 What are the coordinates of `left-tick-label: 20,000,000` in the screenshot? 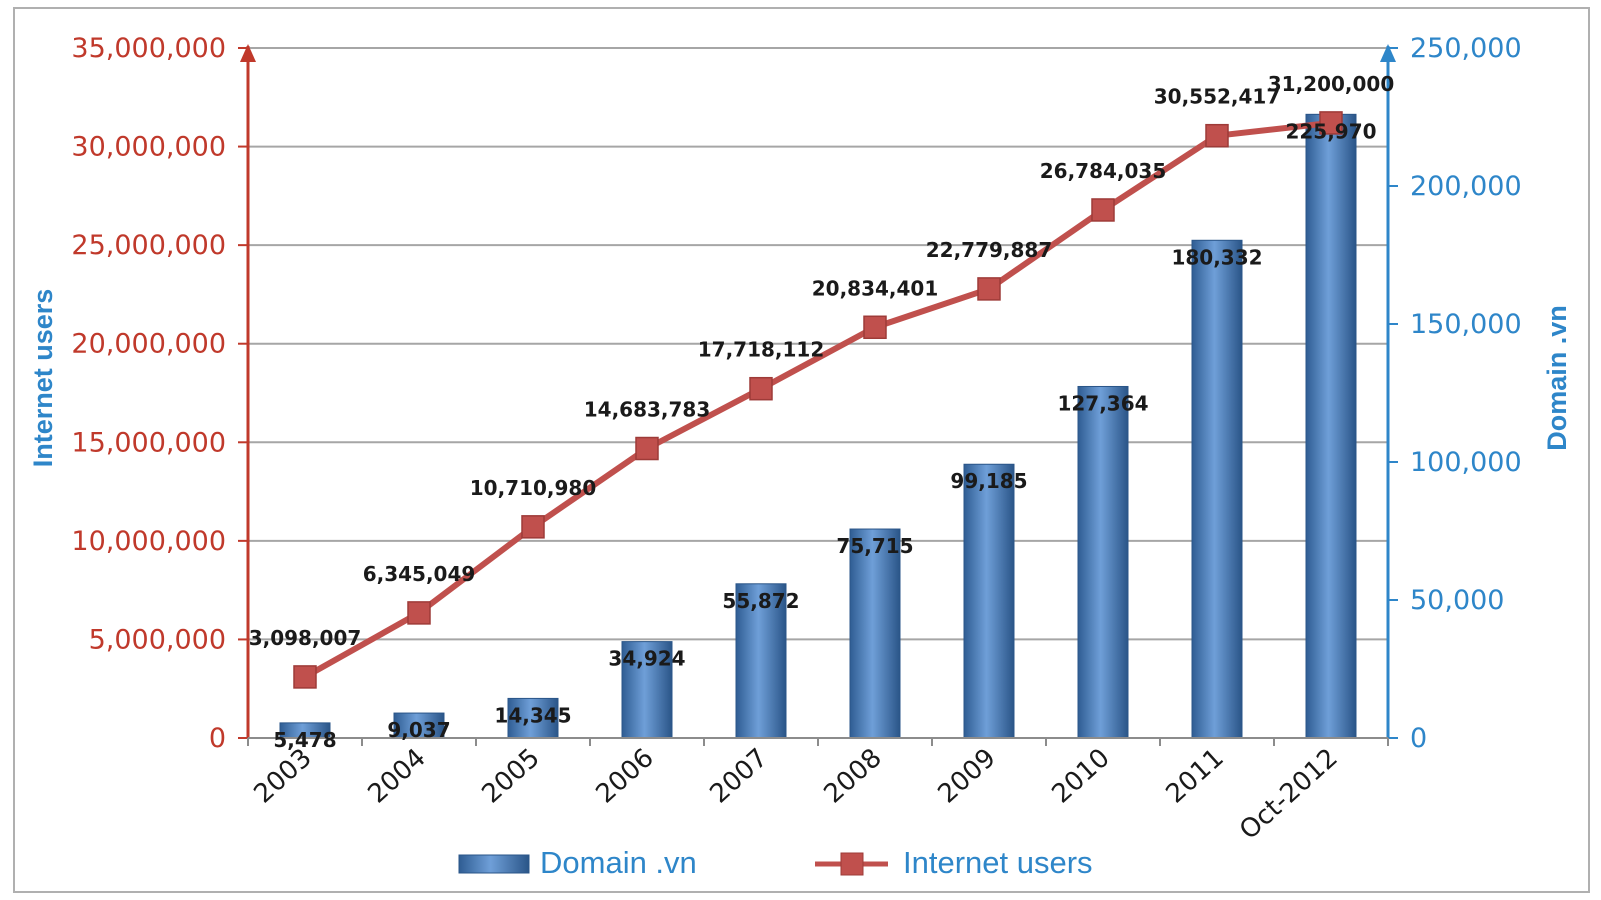 It's located at (148, 344).